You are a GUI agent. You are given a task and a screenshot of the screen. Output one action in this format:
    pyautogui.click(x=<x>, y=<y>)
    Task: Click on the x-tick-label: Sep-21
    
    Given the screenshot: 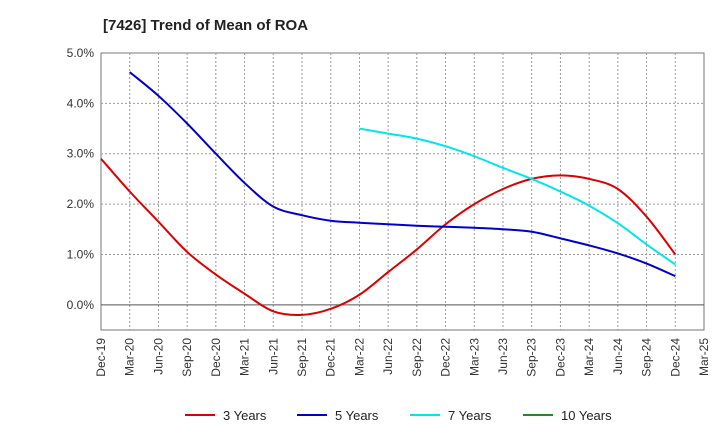 What is the action you would take?
    pyautogui.click(x=302, y=357)
    